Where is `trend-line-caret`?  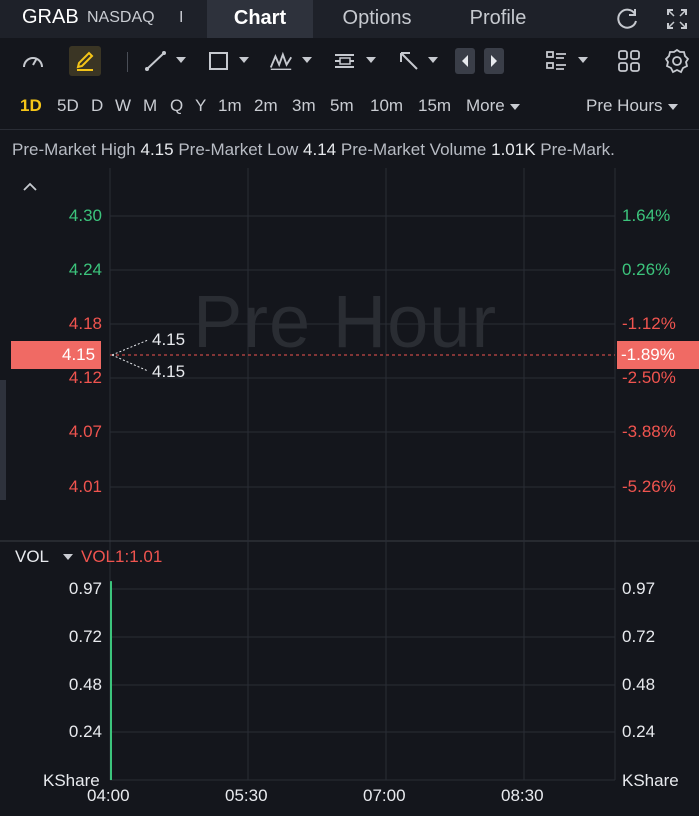 trend-line-caret is located at coordinates (181, 60).